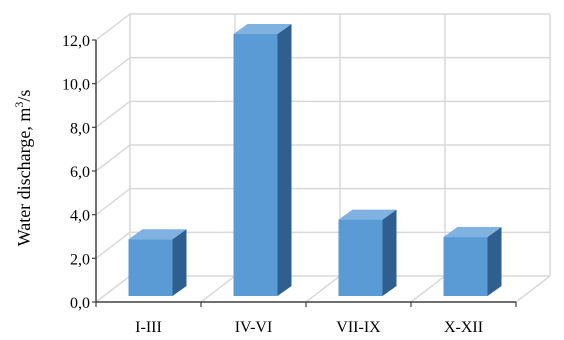 This screenshot has height=340, width=564. I want to click on y-axis-title-main: Water discharge, m, so click(24, 177).